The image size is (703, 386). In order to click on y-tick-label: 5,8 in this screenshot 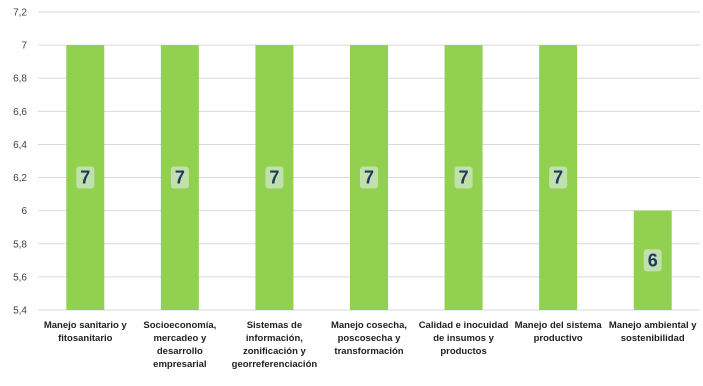, I will do `click(20, 244)`.